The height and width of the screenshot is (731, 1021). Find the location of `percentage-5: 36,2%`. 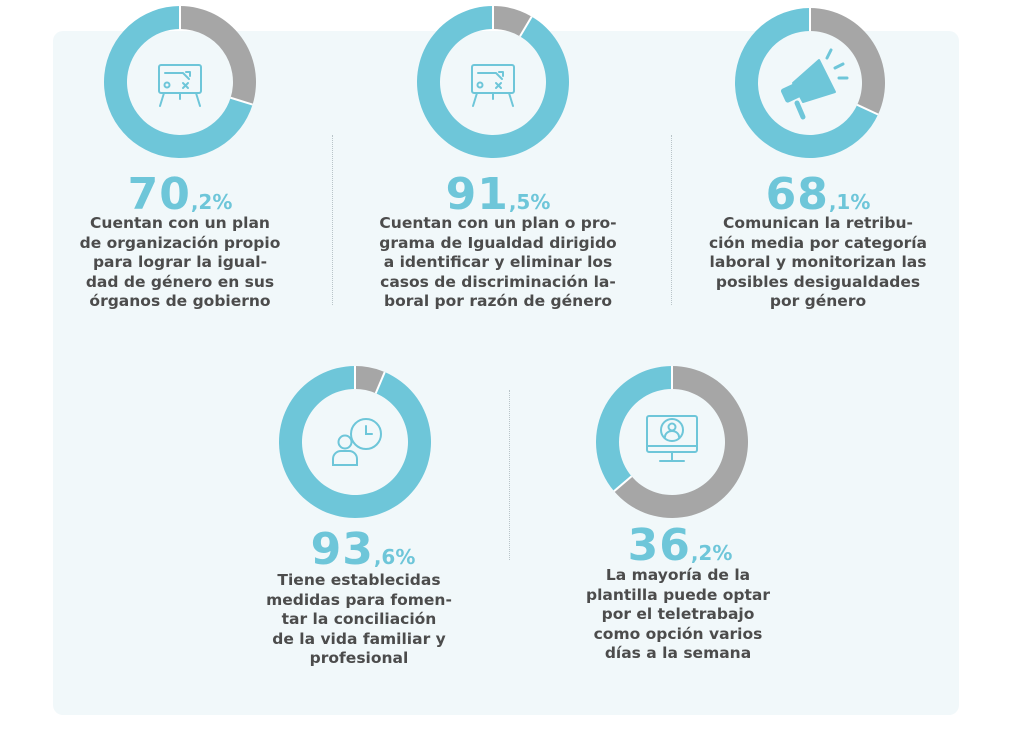

percentage-5: 36,2% is located at coordinates (680, 546).